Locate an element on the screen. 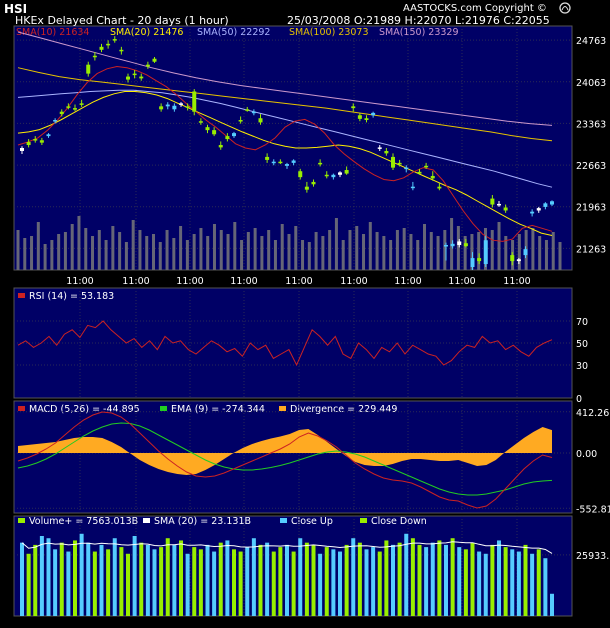 The height and width of the screenshot is (628, 610). divergence-legend-swatch is located at coordinates (282, 408).